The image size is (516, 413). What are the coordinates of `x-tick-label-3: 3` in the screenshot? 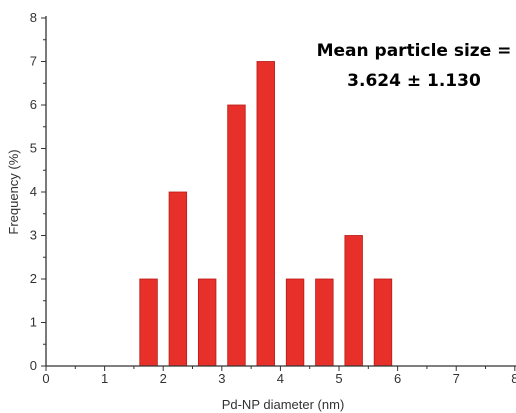 It's located at (221, 378).